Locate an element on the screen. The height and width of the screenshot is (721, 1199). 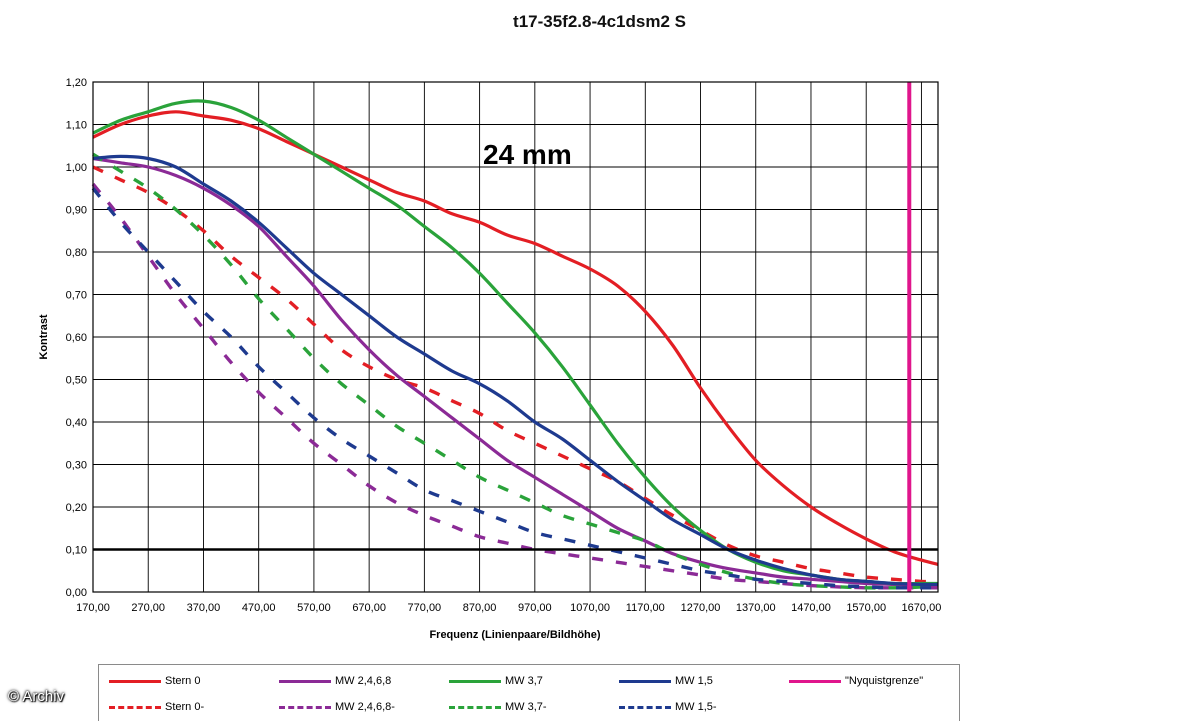
legend-label: MW 3,7- is located at coordinates (526, 707).